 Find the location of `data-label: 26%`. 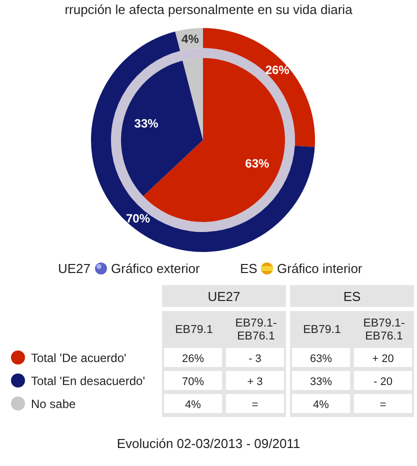

data-label: 26% is located at coordinates (277, 70).